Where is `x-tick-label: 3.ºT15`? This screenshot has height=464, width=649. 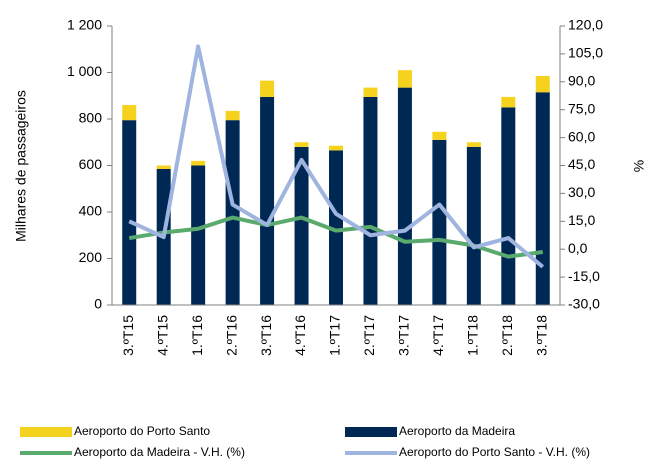 x-tick-label: 3.ºT15 is located at coordinates (128, 335).